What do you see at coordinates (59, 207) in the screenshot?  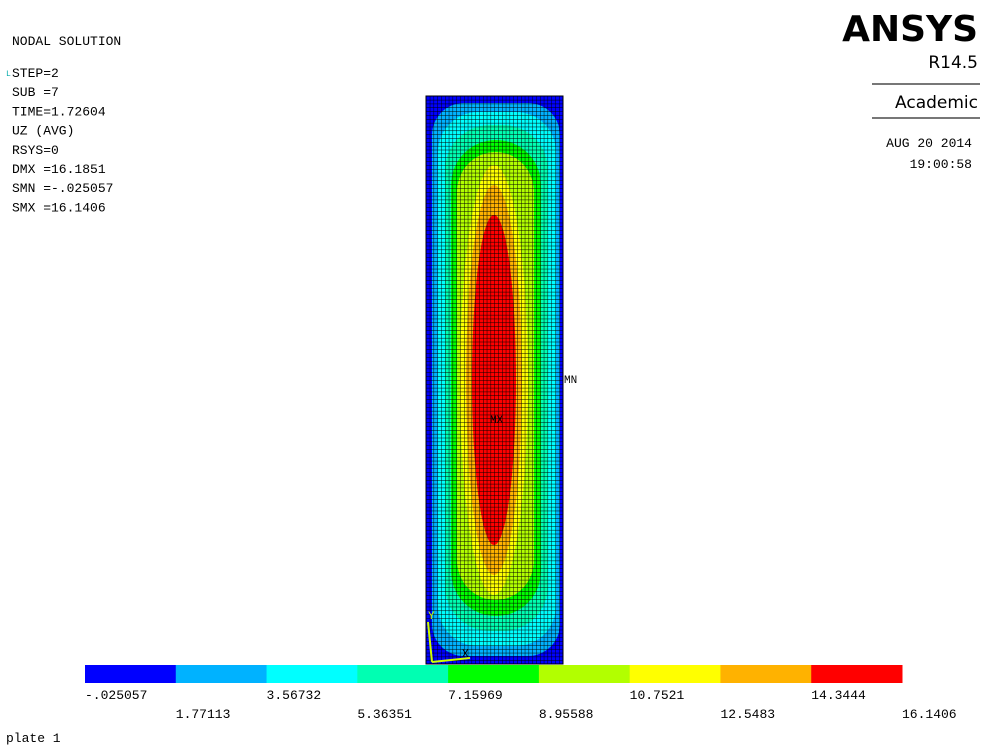 I see `info-line: SMX =16.1406` at bounding box center [59, 207].